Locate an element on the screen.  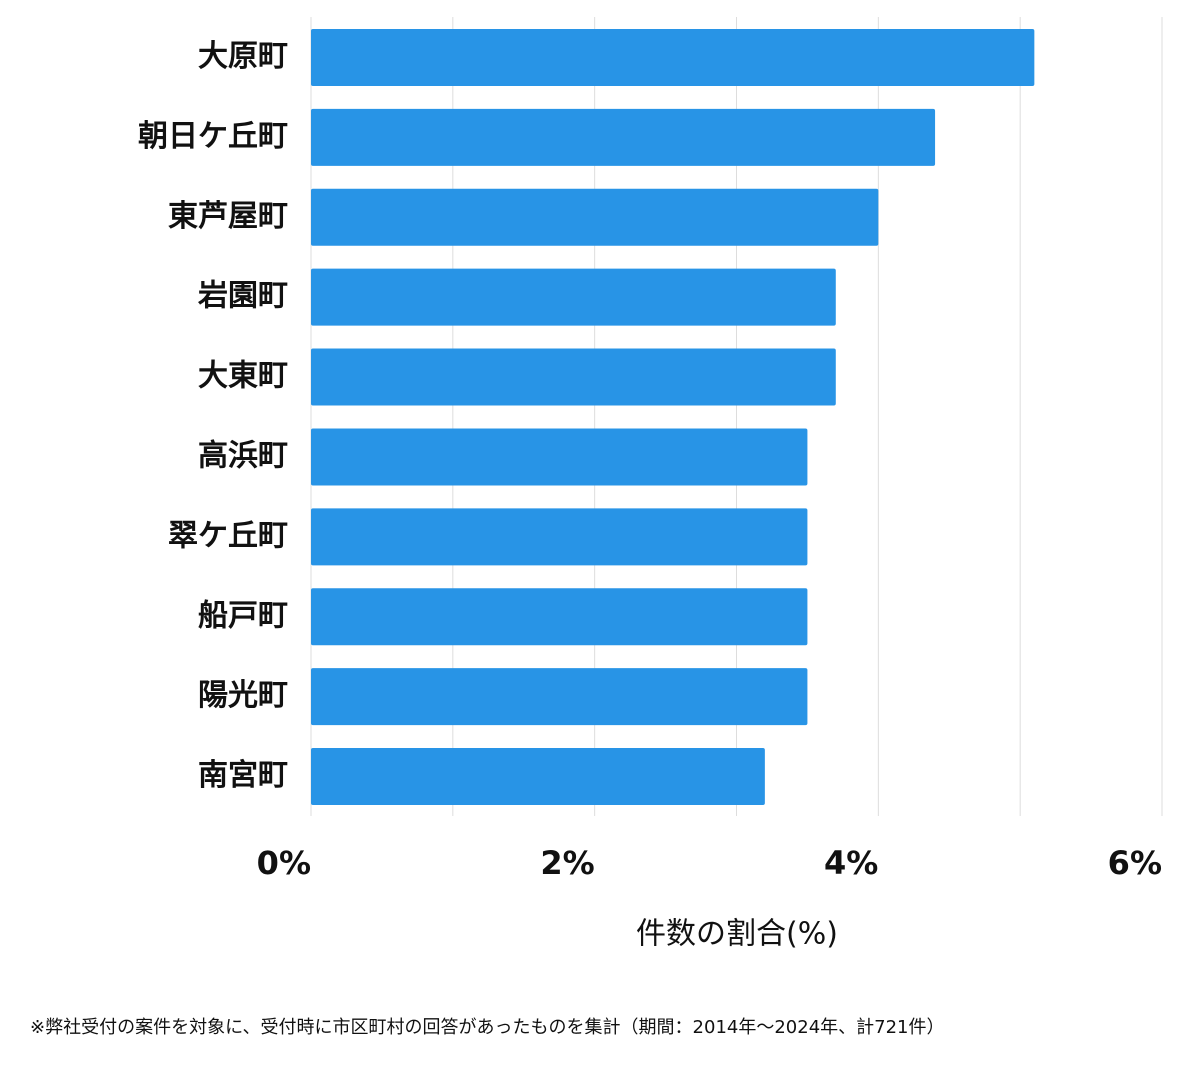
y-tick-label: 大東町 is located at coordinates (243, 376).